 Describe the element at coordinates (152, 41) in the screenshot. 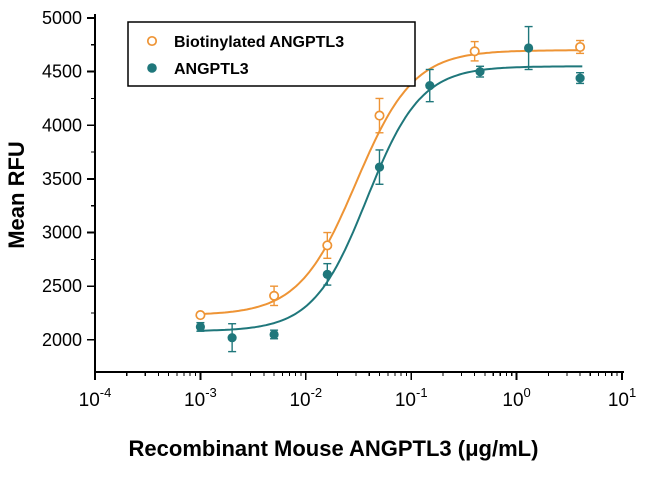

I see `legend-marker-open-circle` at that location.